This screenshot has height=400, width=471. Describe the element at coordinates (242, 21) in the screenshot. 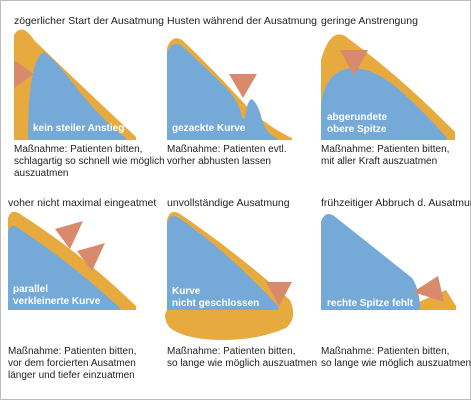

I see `panel-title: Husten während der Ausatmung` at that location.